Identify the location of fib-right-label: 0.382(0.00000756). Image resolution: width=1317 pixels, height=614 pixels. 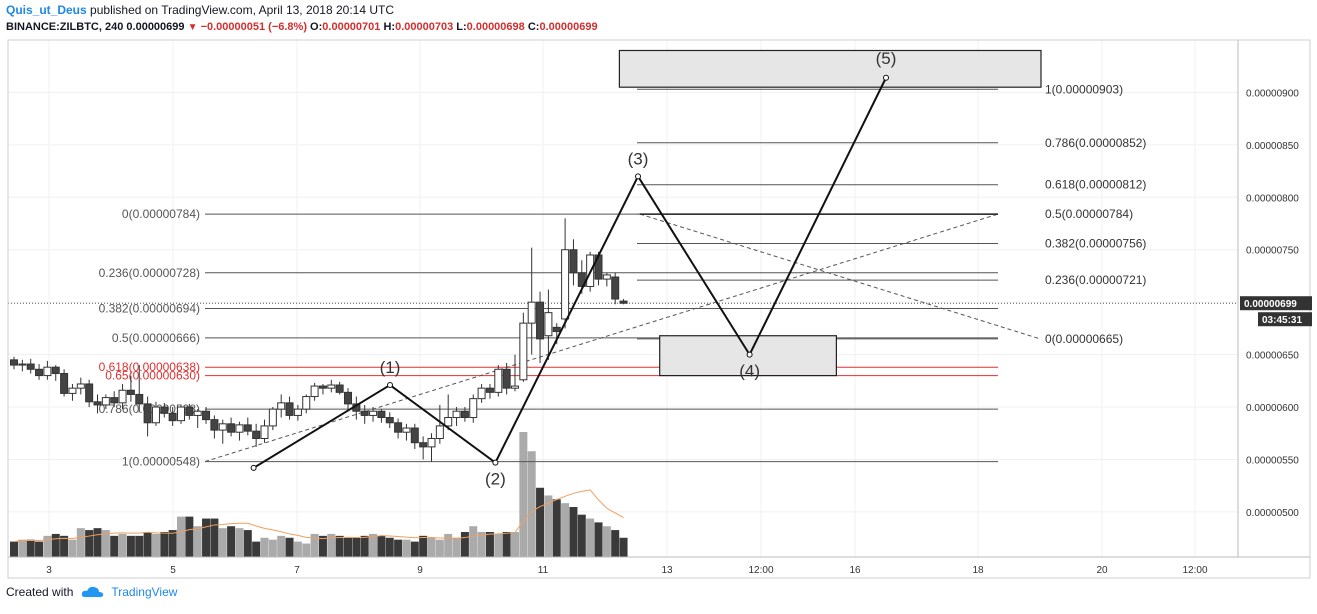
(1095, 243).